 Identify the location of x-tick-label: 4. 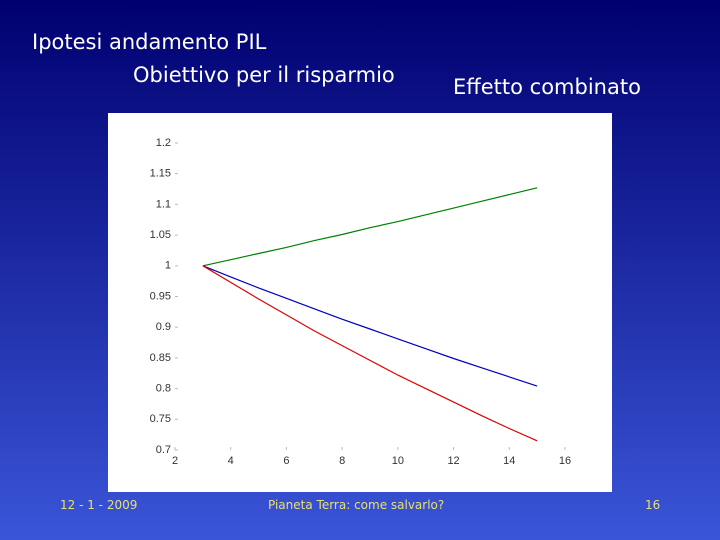
(231, 461).